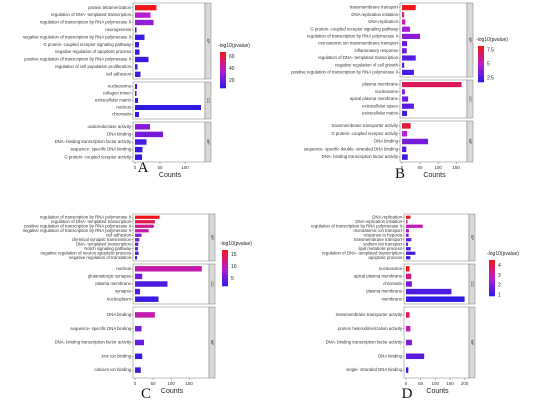  What do you see at coordinates (450, 383) in the screenshot?
I see `x-tick-label: 150` at bounding box center [450, 383].